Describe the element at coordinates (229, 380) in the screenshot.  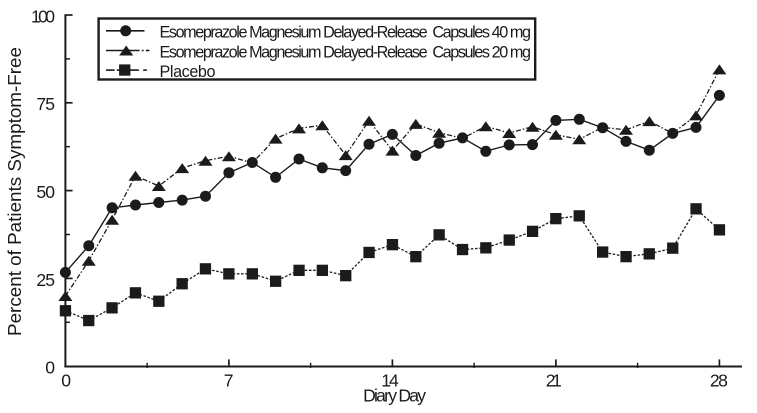
I see `svg-text: 7` at that location.